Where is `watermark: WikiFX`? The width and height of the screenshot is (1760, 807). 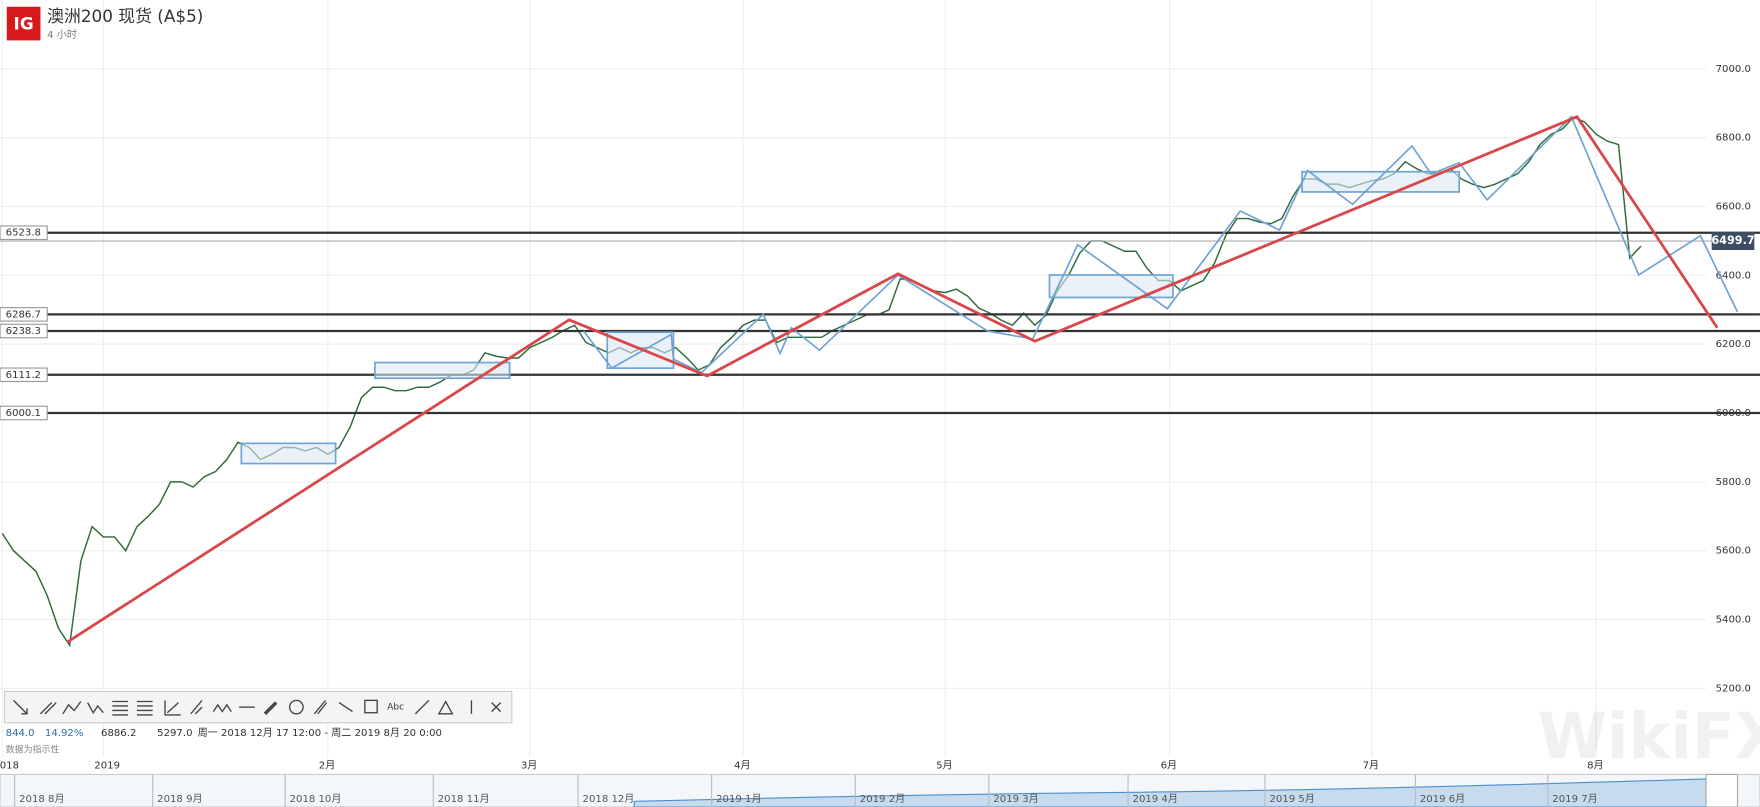
watermark: WikiFX is located at coordinates (1649, 736).